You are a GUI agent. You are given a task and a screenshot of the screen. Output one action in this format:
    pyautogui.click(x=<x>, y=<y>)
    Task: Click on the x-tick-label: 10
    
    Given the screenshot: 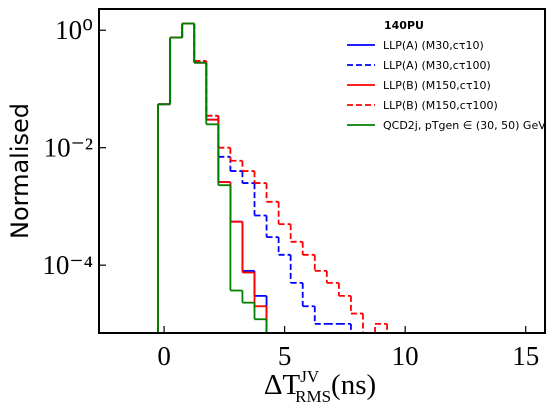 What is the action you would take?
    pyautogui.click(x=405, y=356)
    